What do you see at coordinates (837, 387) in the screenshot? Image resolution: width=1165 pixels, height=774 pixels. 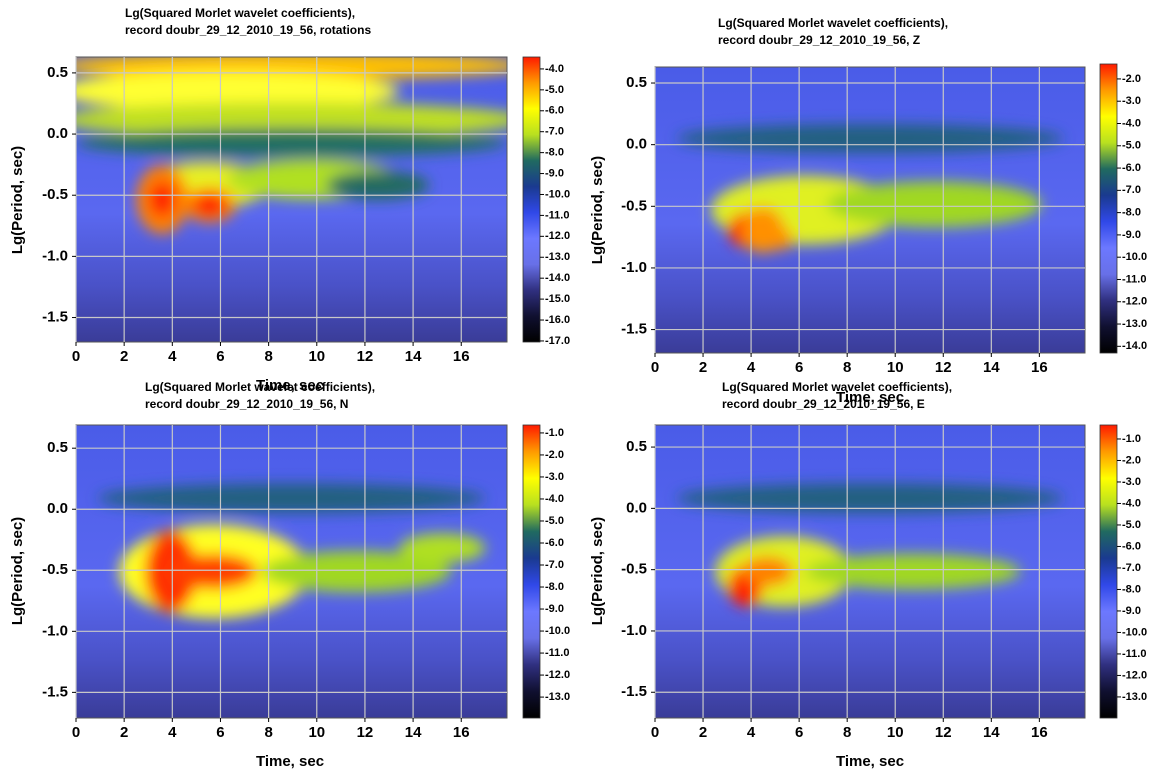 I see `chart-title: Lg(Squared Morlet wavelet coefficients),` at bounding box center [837, 387].